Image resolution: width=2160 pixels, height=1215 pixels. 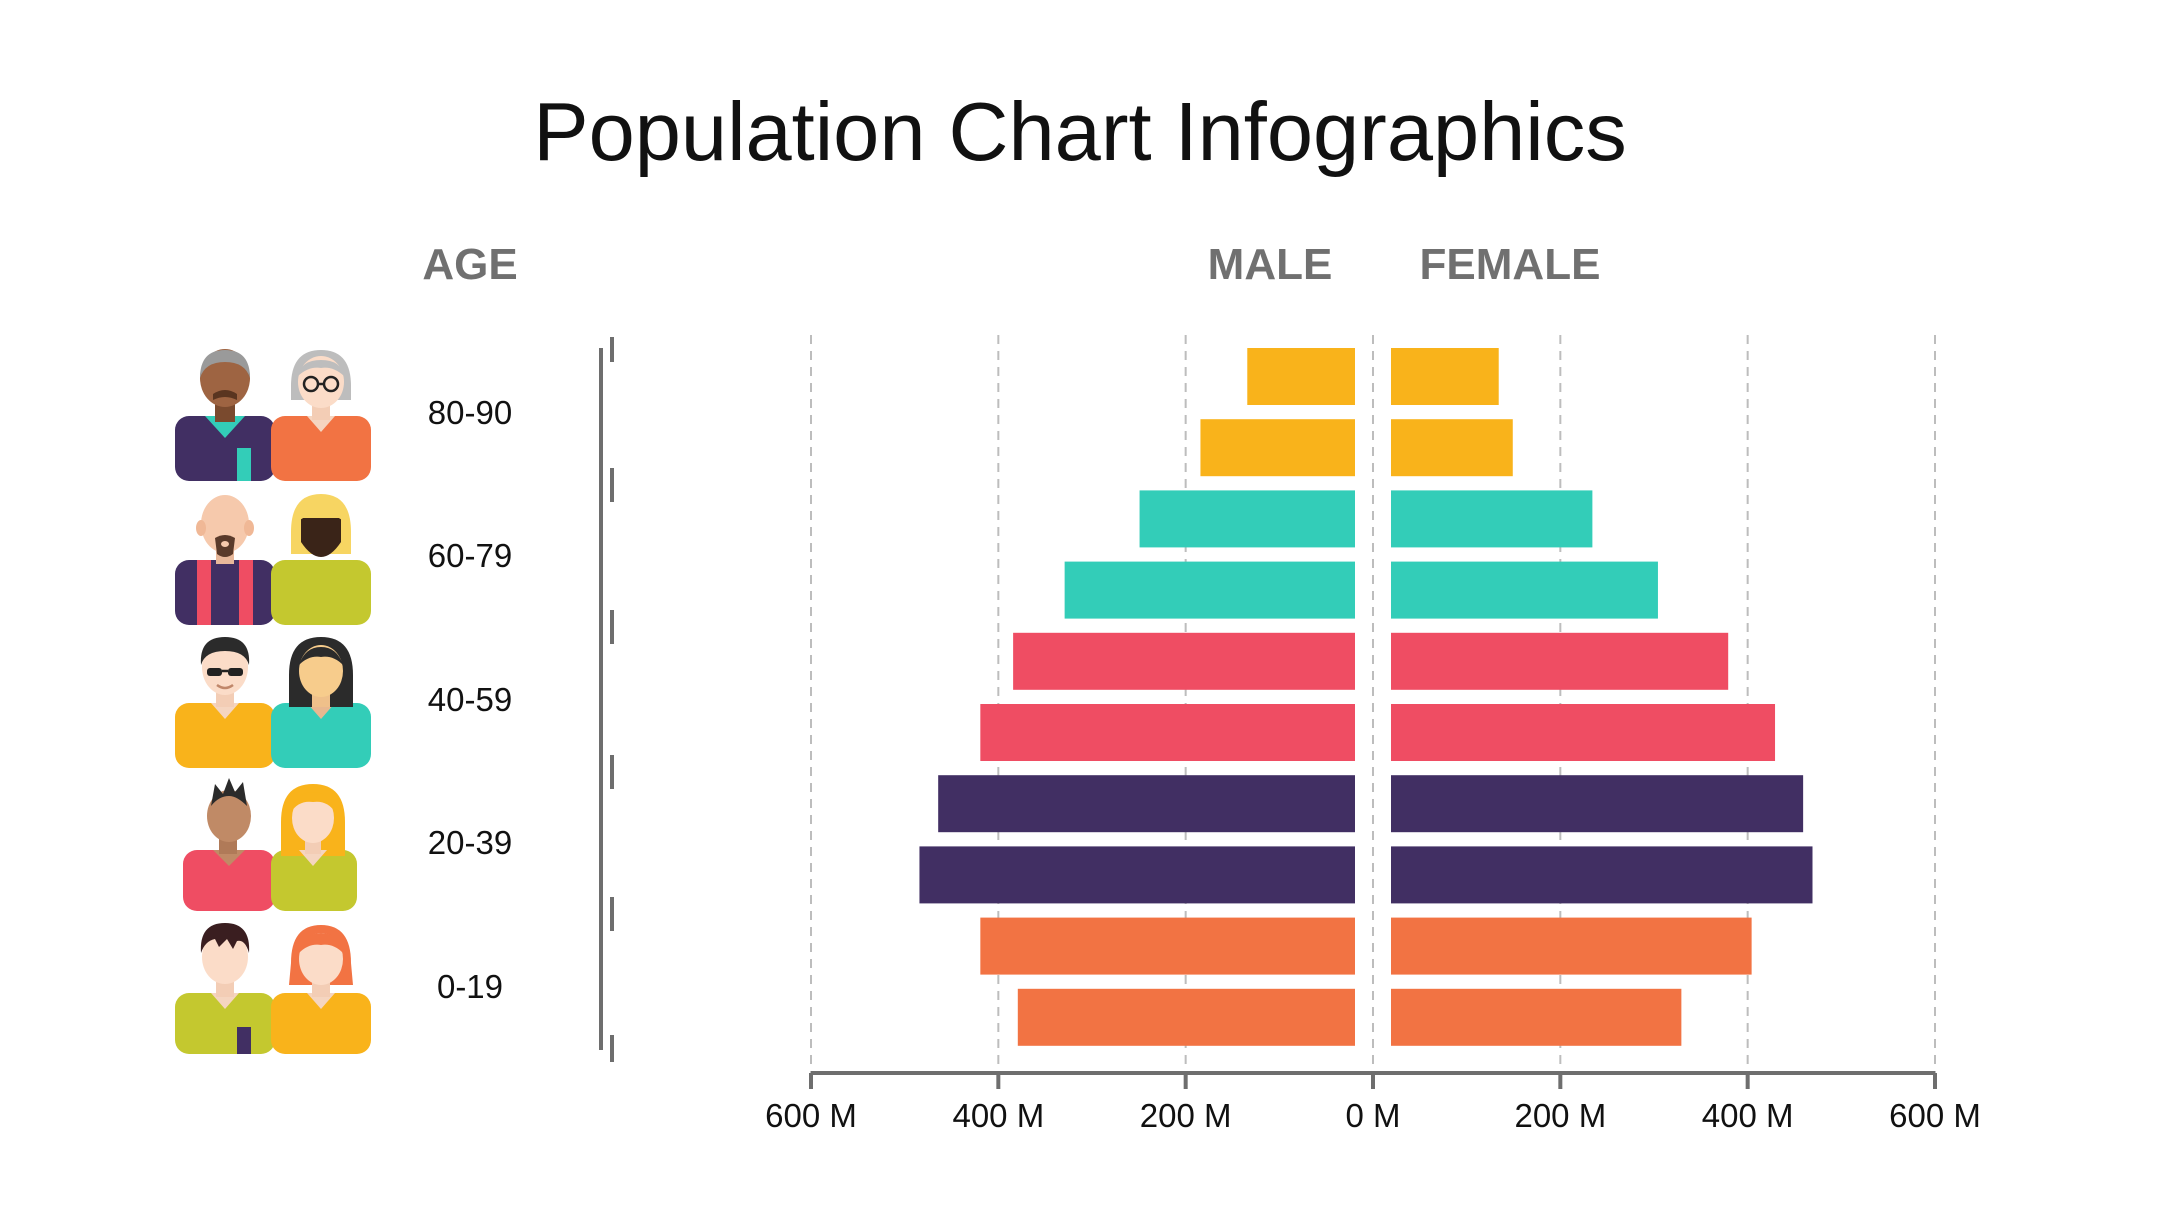 I want to click on elderly-man-icon, so click(x=225, y=415).